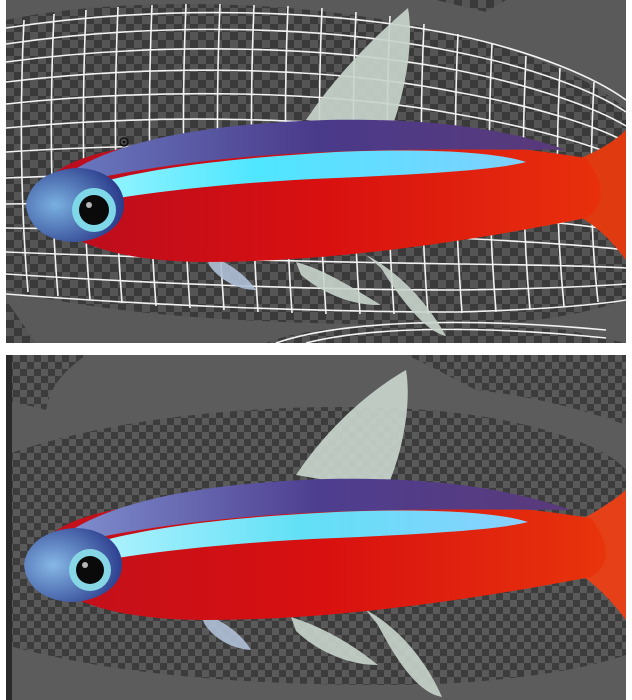 The width and height of the screenshot is (632, 700). I want to click on mesh-pin-icon, so click(124, 142).